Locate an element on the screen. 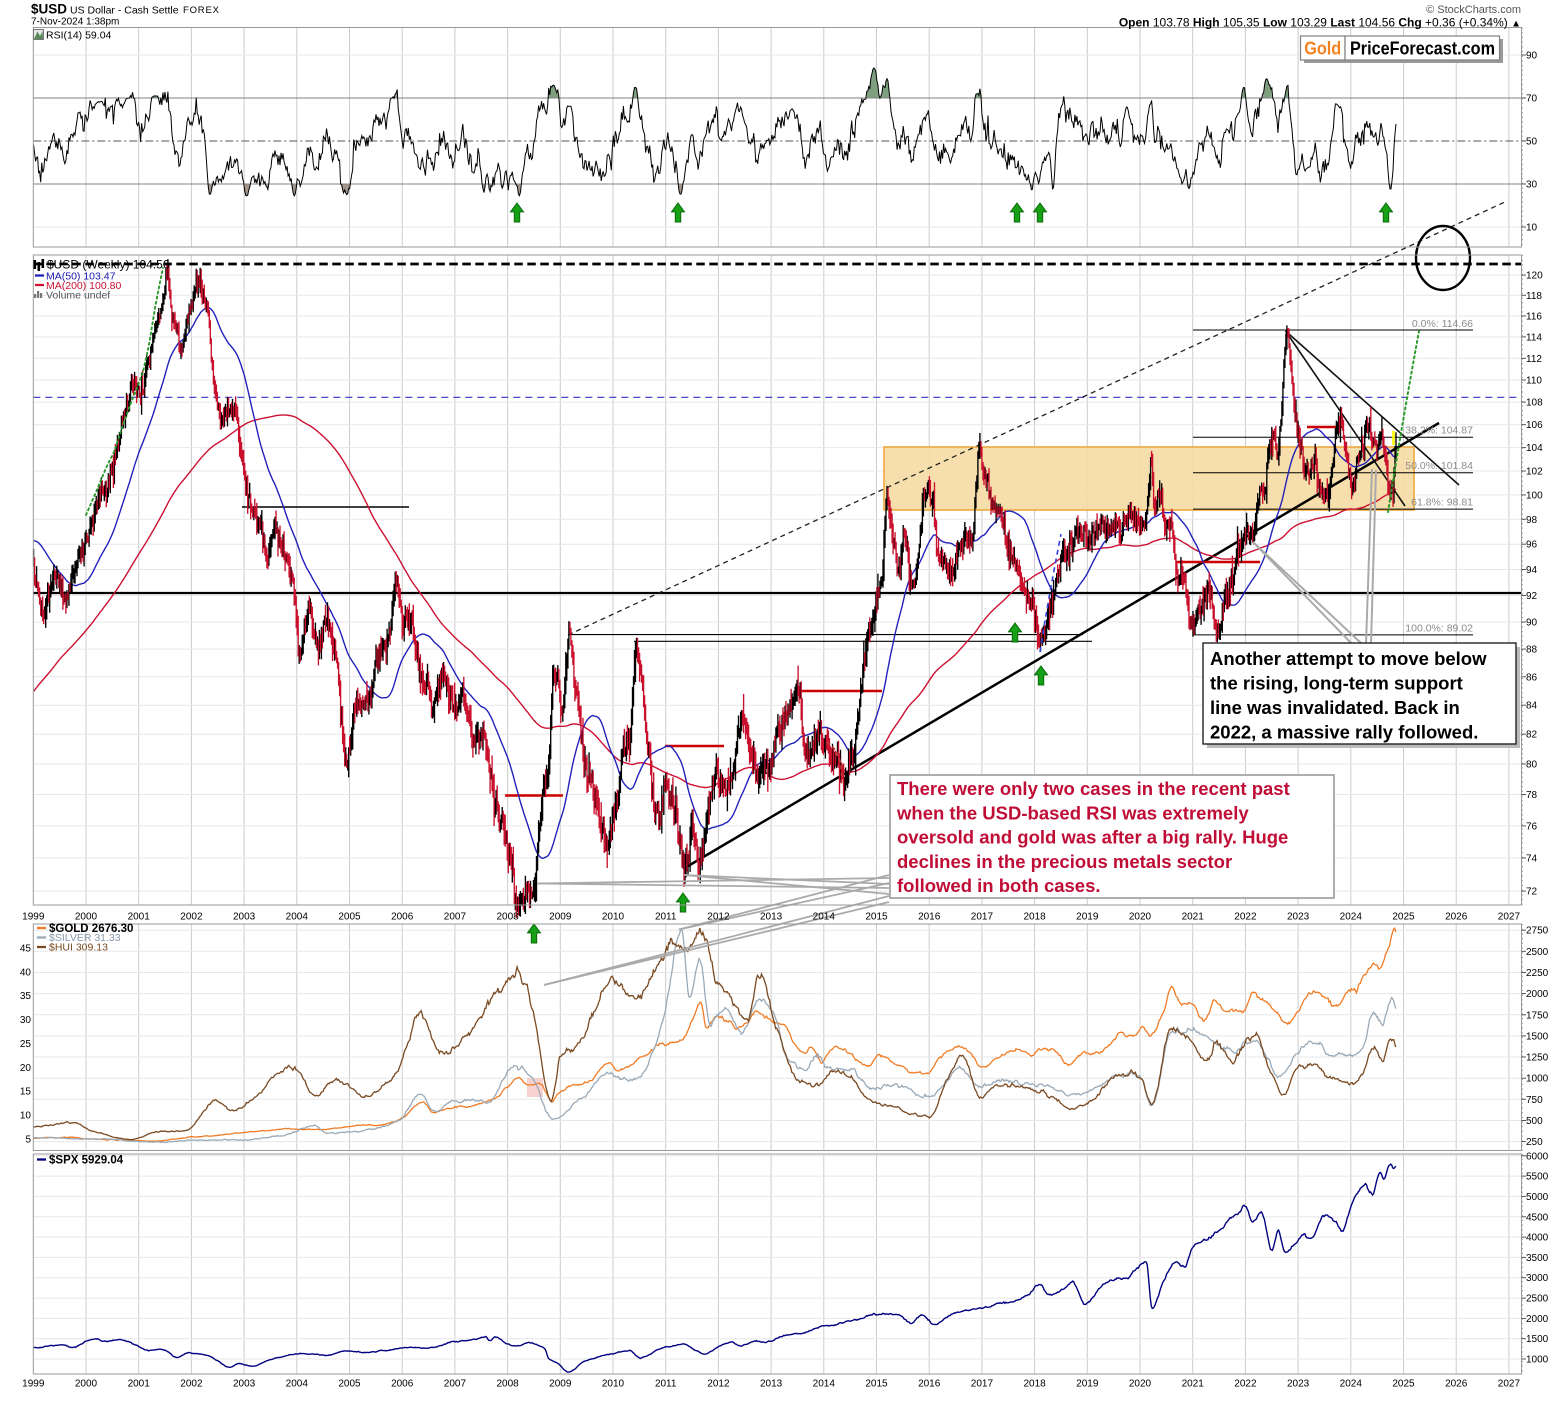  svg-text: 2012 is located at coordinates (718, 917).